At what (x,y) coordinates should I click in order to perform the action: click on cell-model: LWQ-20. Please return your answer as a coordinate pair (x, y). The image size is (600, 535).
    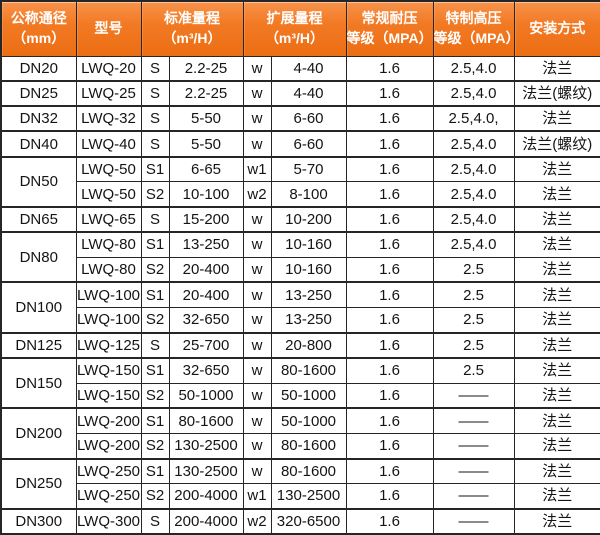
    Looking at the image, I should click on (108, 68).